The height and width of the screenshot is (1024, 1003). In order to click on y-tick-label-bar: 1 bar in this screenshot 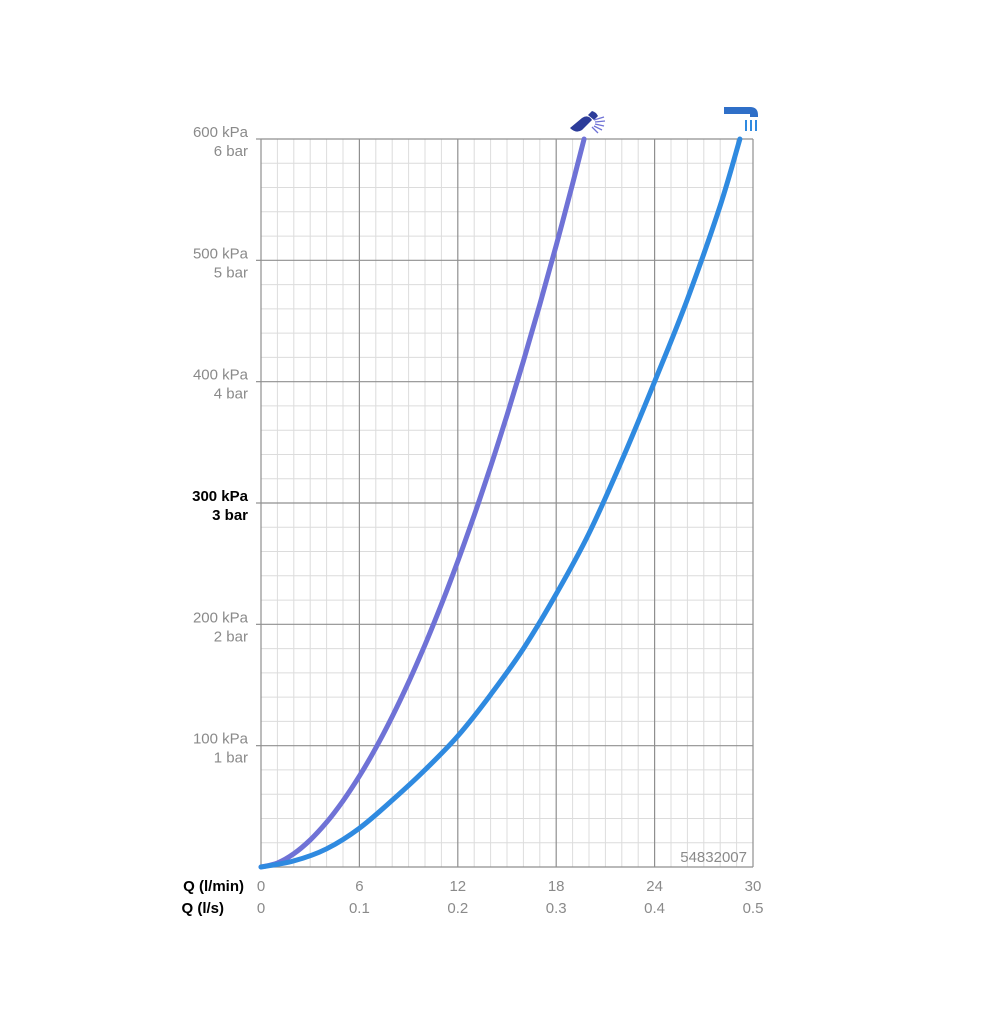, I will do `click(231, 758)`.